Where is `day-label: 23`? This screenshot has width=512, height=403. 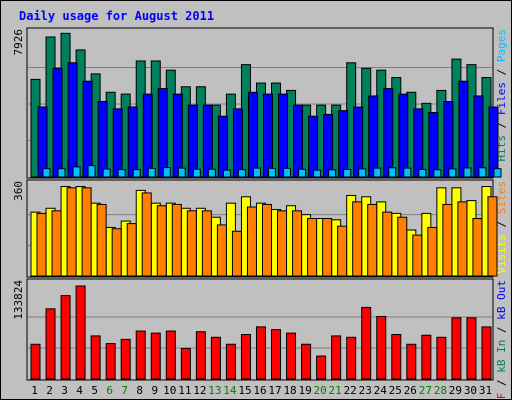 day-label: 23 is located at coordinates (365, 390).